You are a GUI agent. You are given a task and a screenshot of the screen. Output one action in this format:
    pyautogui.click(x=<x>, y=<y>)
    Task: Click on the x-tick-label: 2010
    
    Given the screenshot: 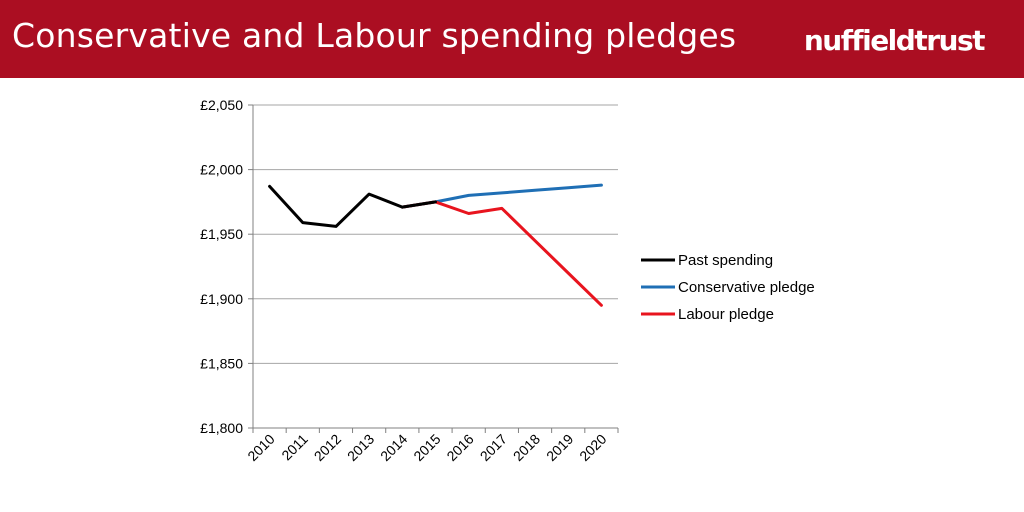 What is the action you would take?
    pyautogui.click(x=260, y=447)
    